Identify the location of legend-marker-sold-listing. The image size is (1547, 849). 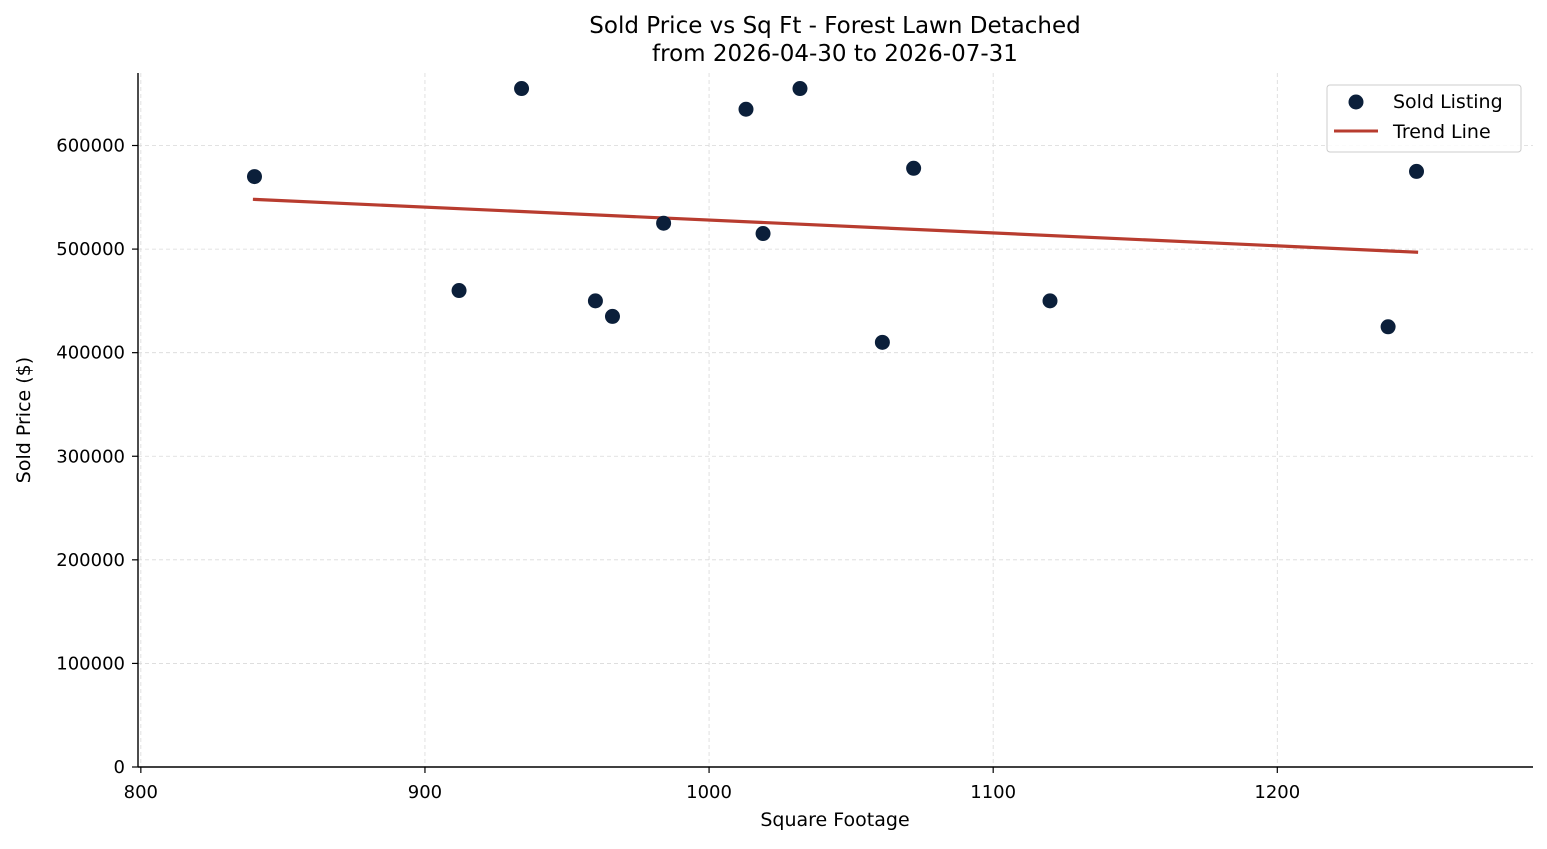
(1356, 102).